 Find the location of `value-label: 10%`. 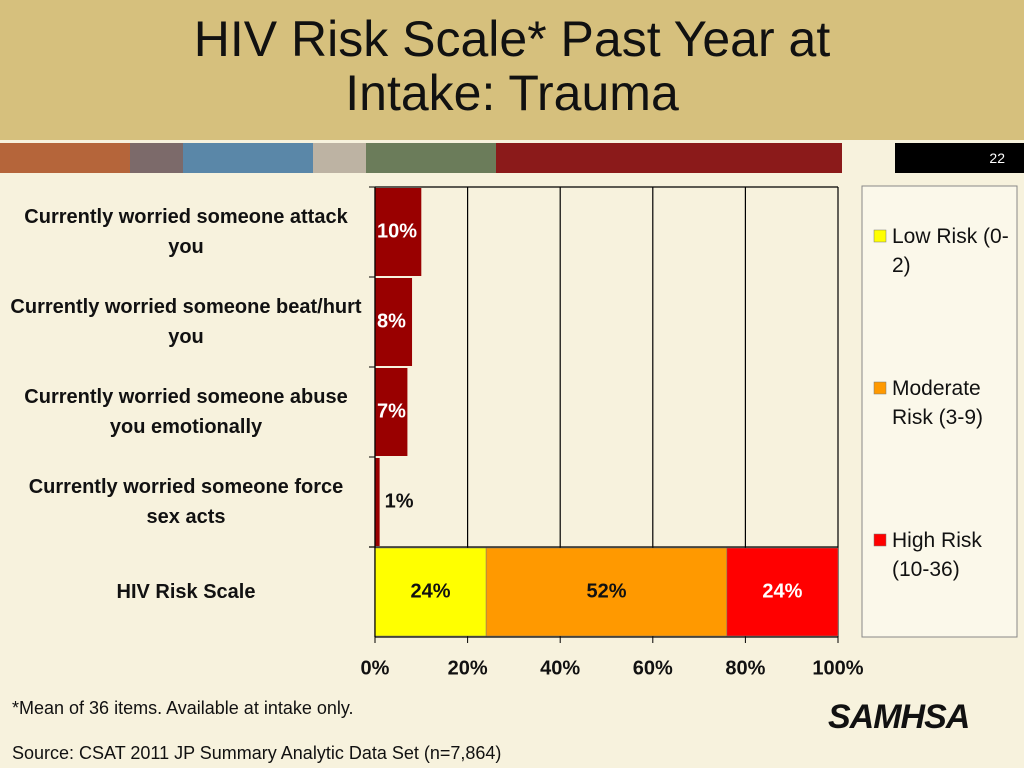

value-label: 10% is located at coordinates (397, 231).